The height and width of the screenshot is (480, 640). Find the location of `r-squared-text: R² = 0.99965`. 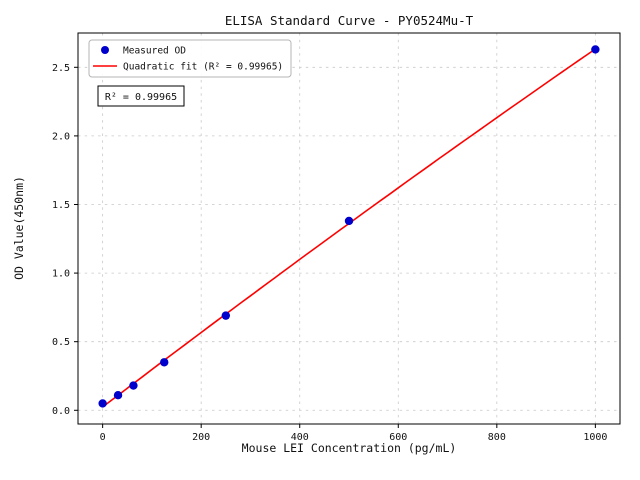

r-squared-text: R² = 0.99965 is located at coordinates (141, 97).